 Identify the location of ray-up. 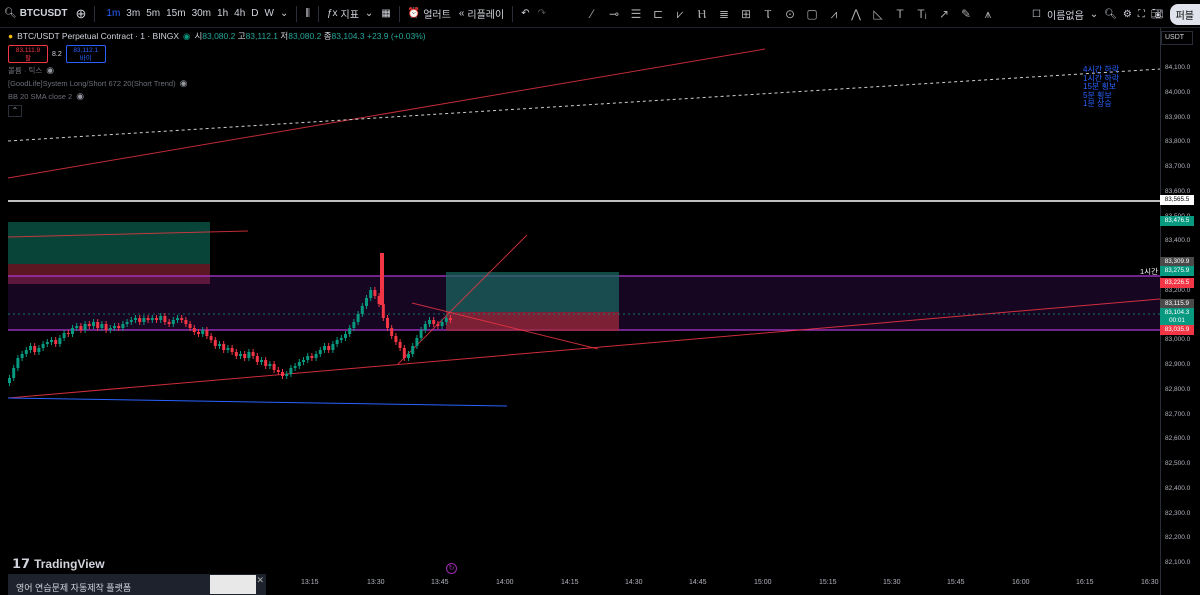
(462, 299).